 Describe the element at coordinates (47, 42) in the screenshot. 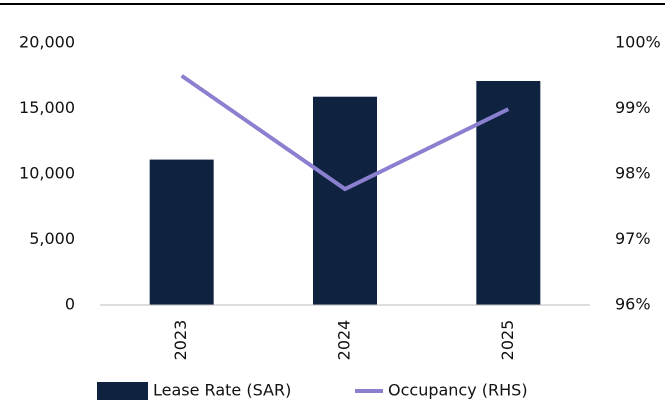

I see `y-tick-label: 20,000` at that location.